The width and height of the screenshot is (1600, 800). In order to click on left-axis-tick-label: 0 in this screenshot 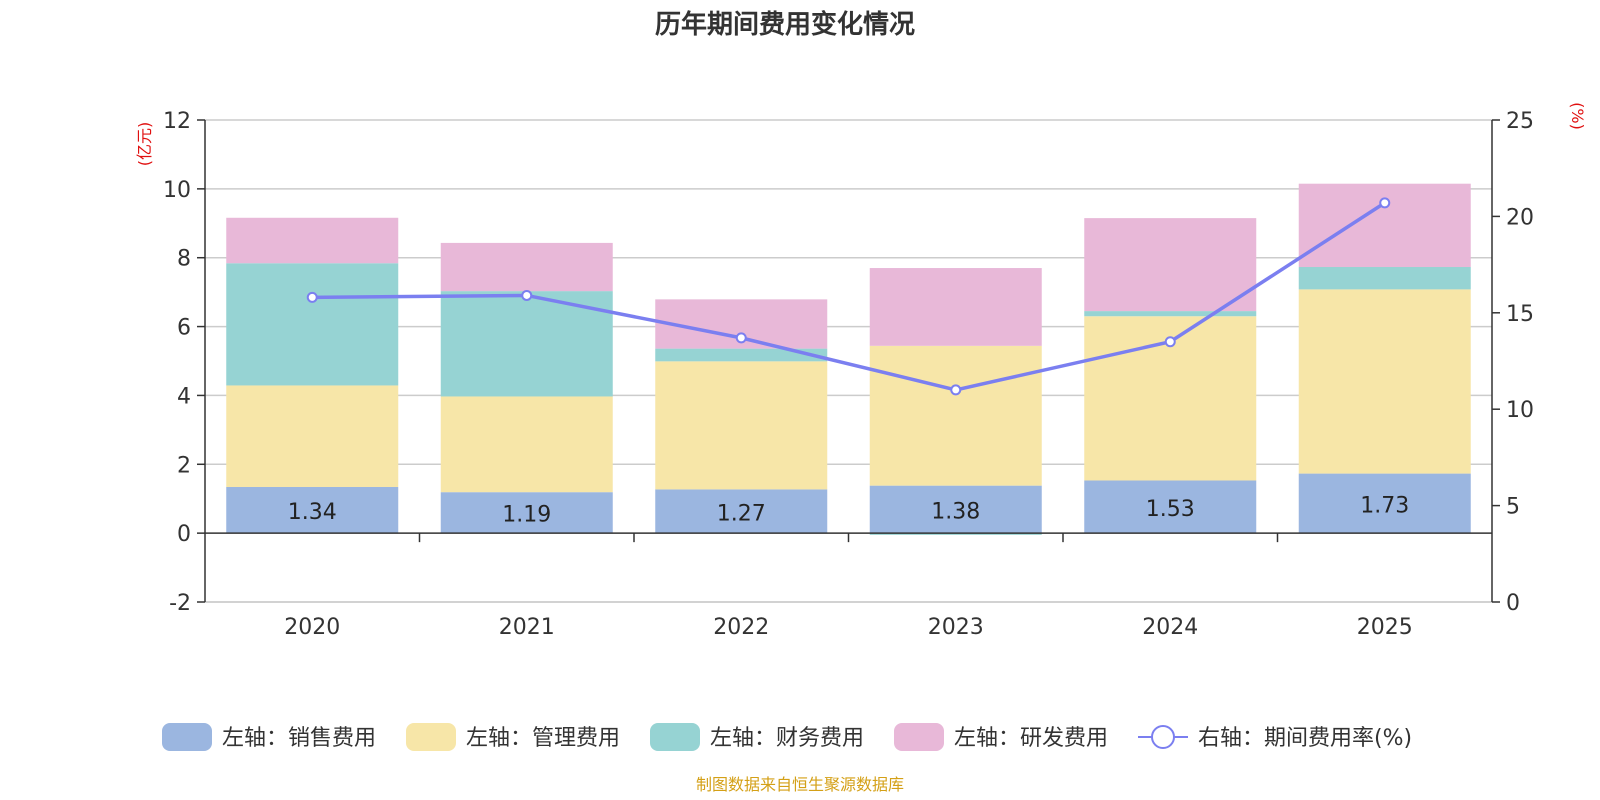, I will do `click(184, 534)`.